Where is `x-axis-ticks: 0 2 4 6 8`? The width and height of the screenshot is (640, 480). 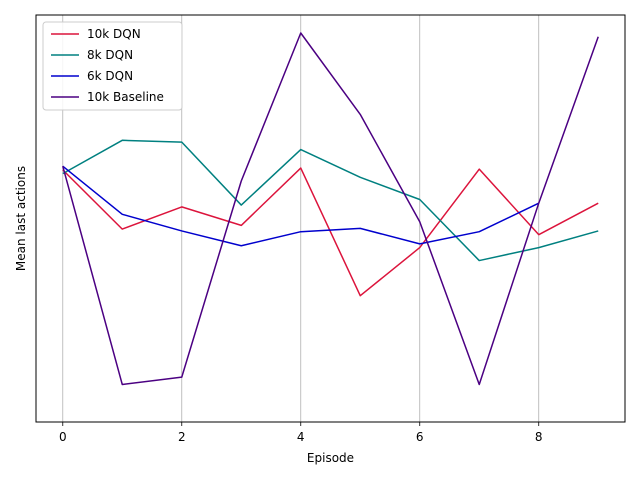 x-axis-ticks: 0 2 4 6 8 is located at coordinates (301, 433).